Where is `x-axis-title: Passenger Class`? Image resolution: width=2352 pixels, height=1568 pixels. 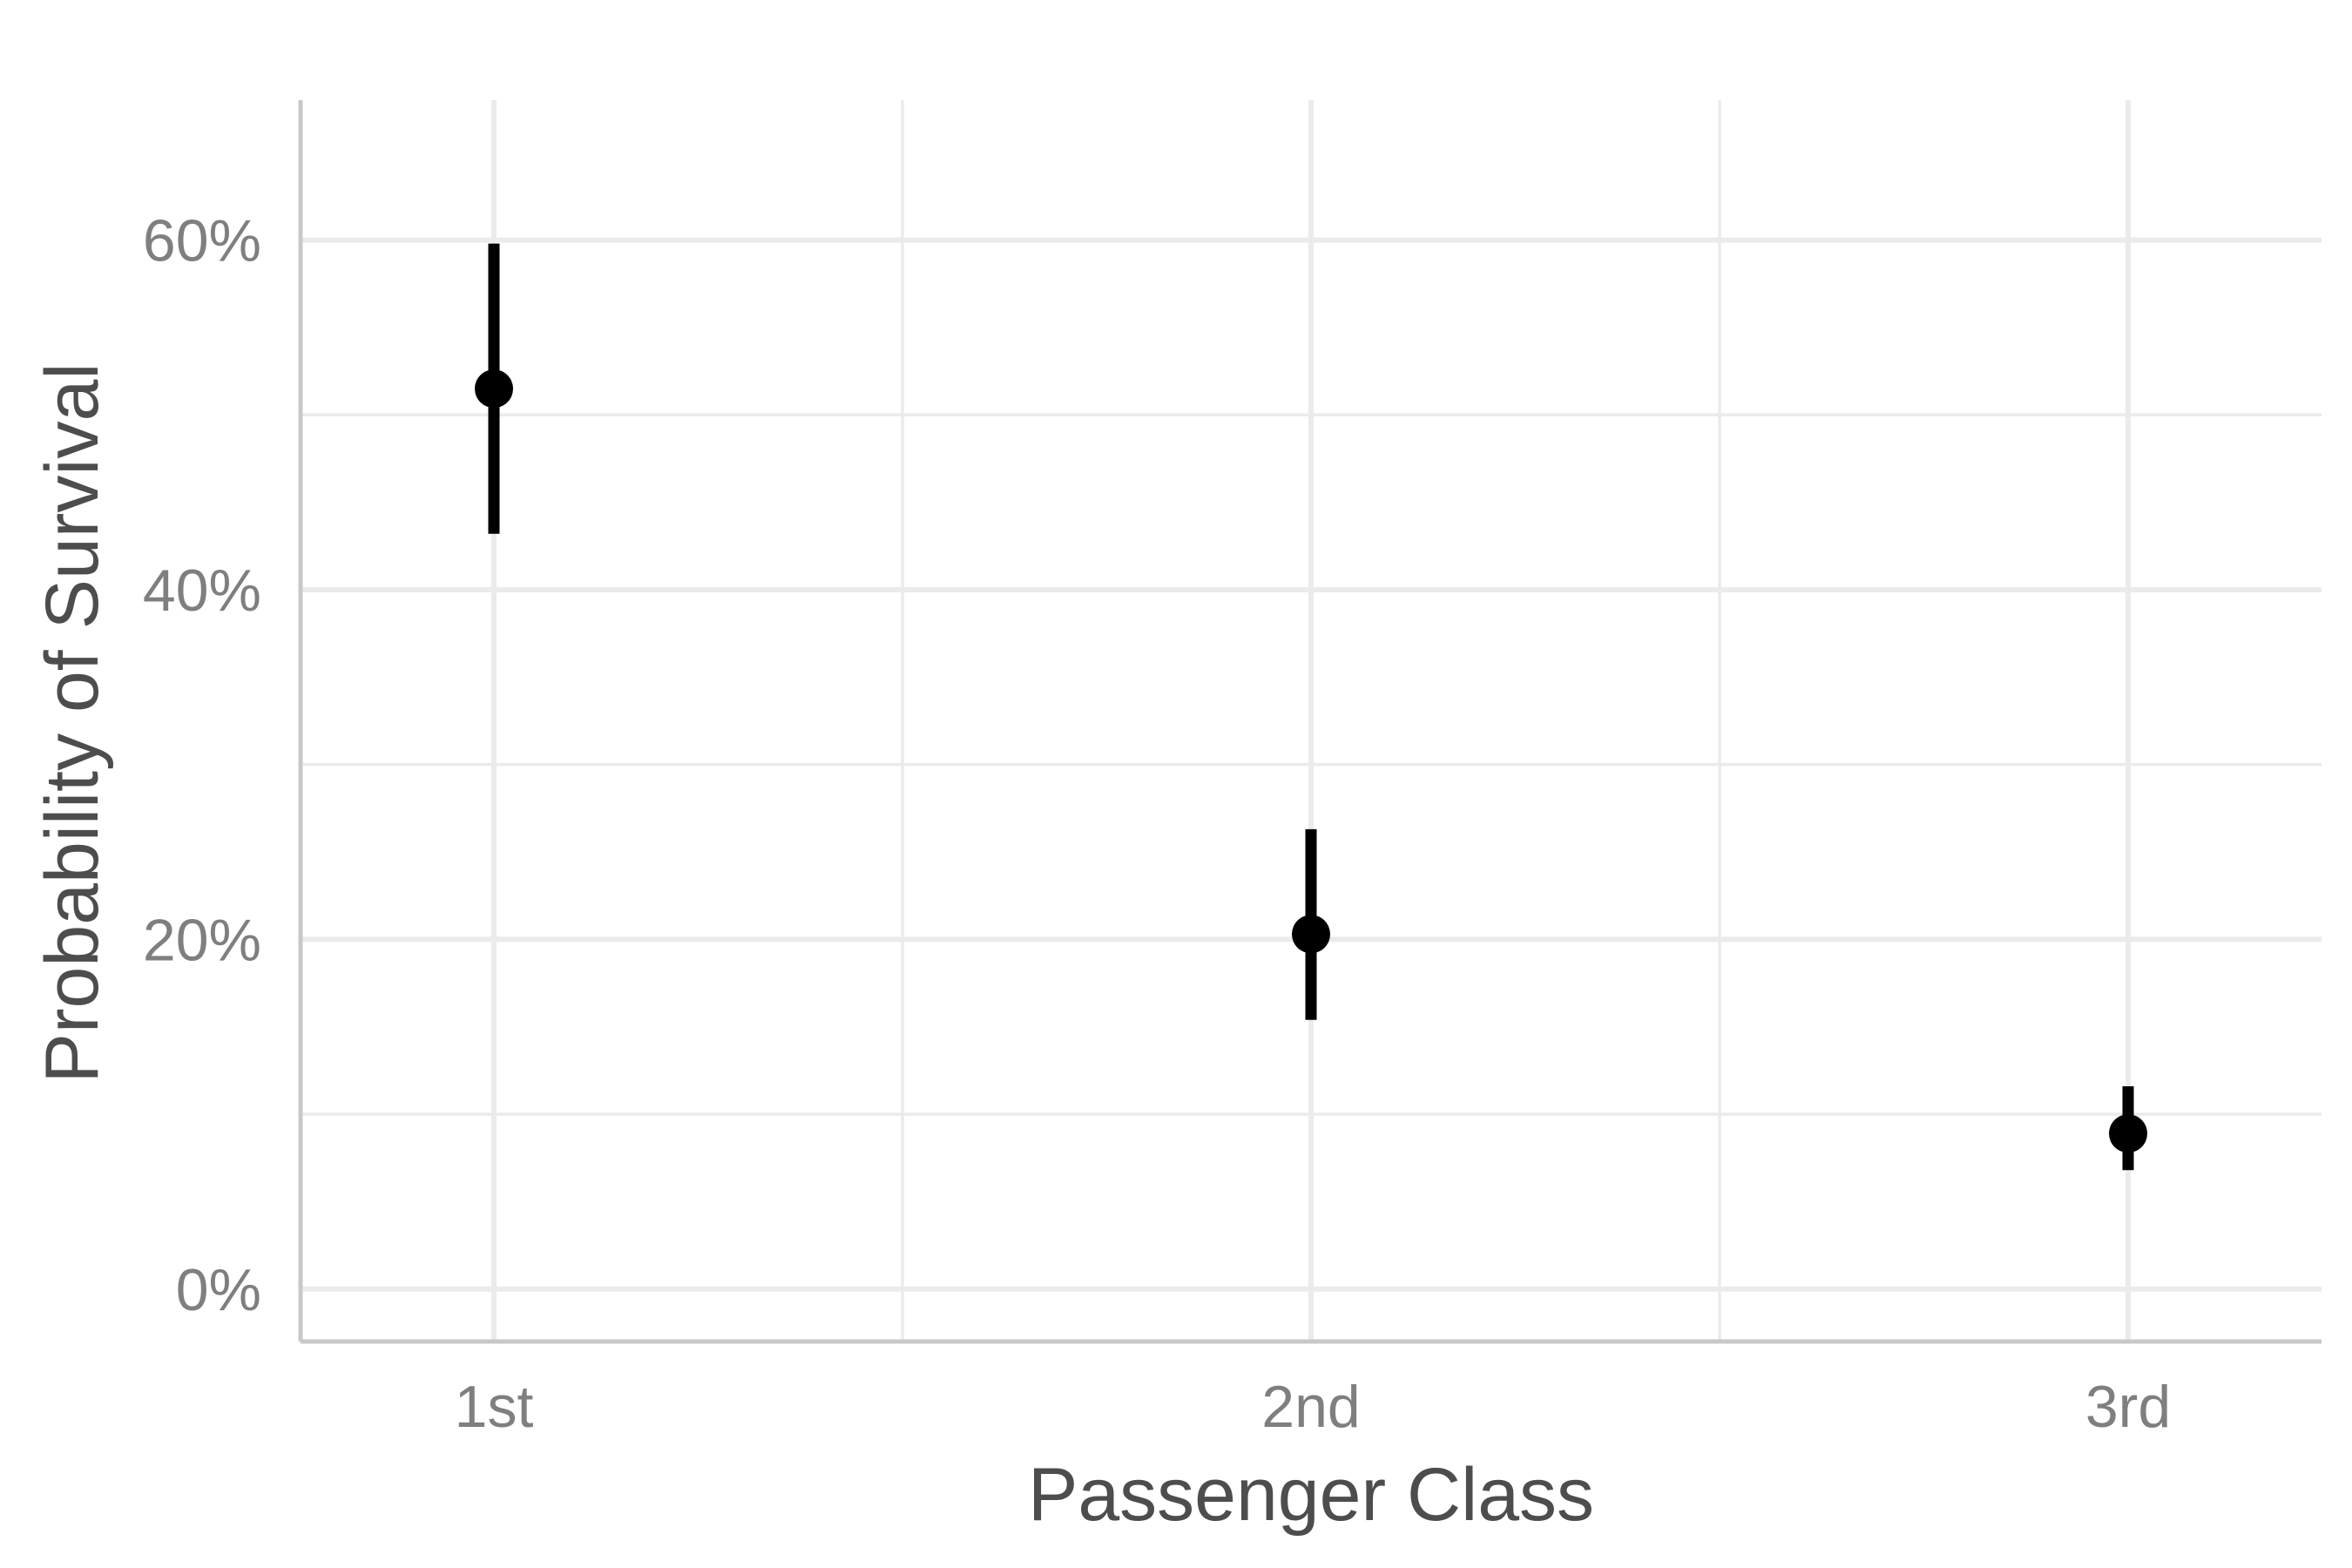 x-axis-title: Passenger Class is located at coordinates (1311, 1495).